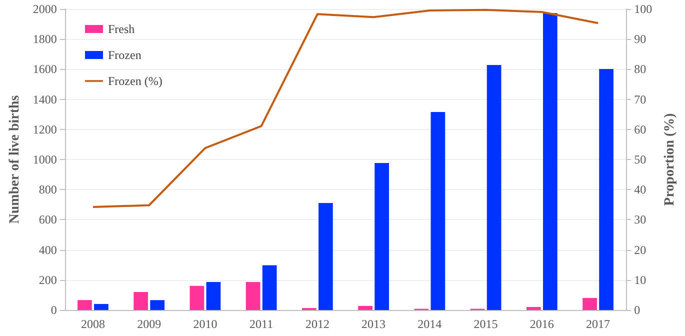 The image size is (685, 336). Describe the element at coordinates (15, 159) in the screenshot. I see `y-axis-title: Number of live births` at that location.